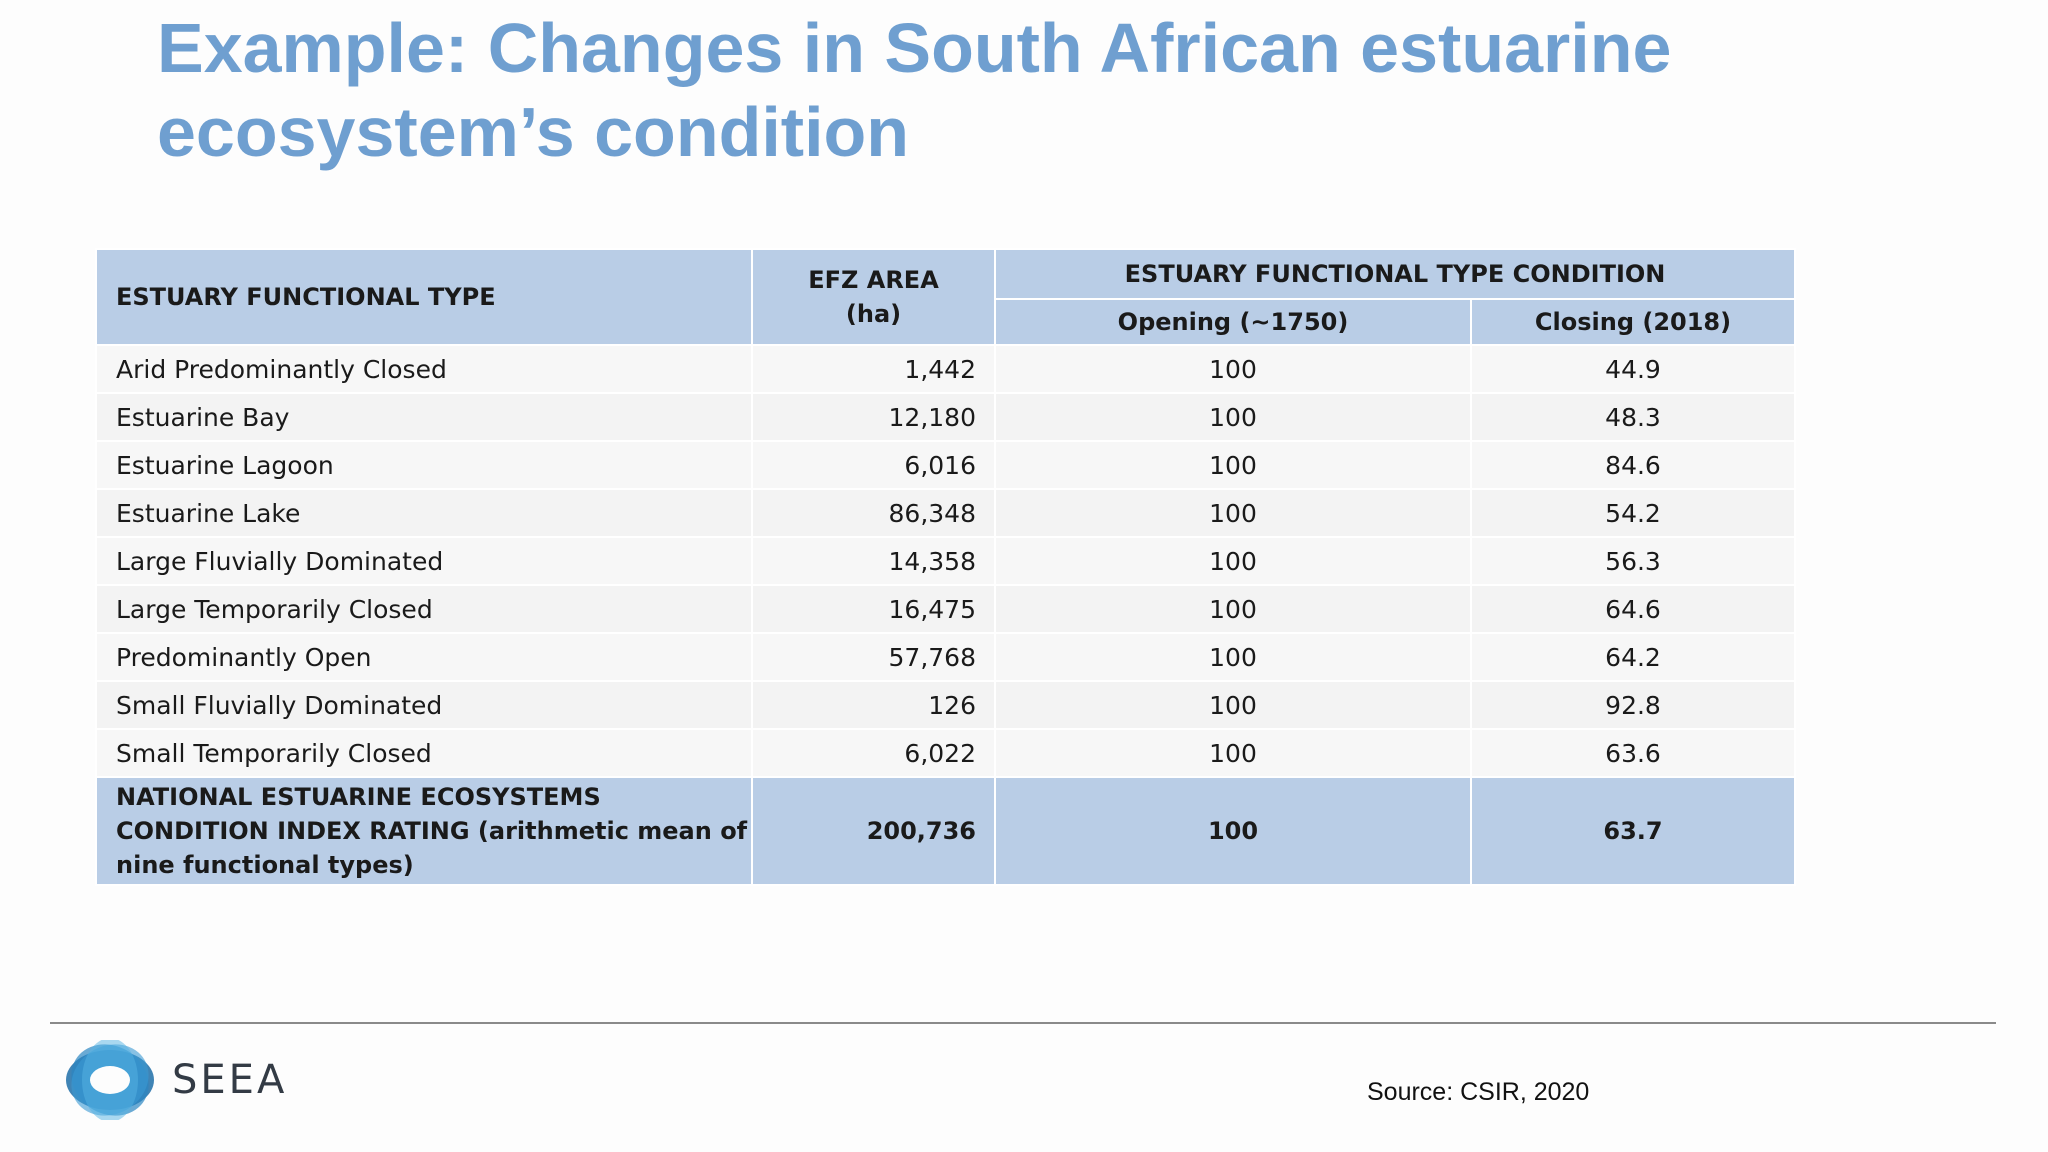 Image resolution: width=2048 pixels, height=1152 pixels. I want to click on cell-functional-type: Estuarine Lake, so click(424, 513).